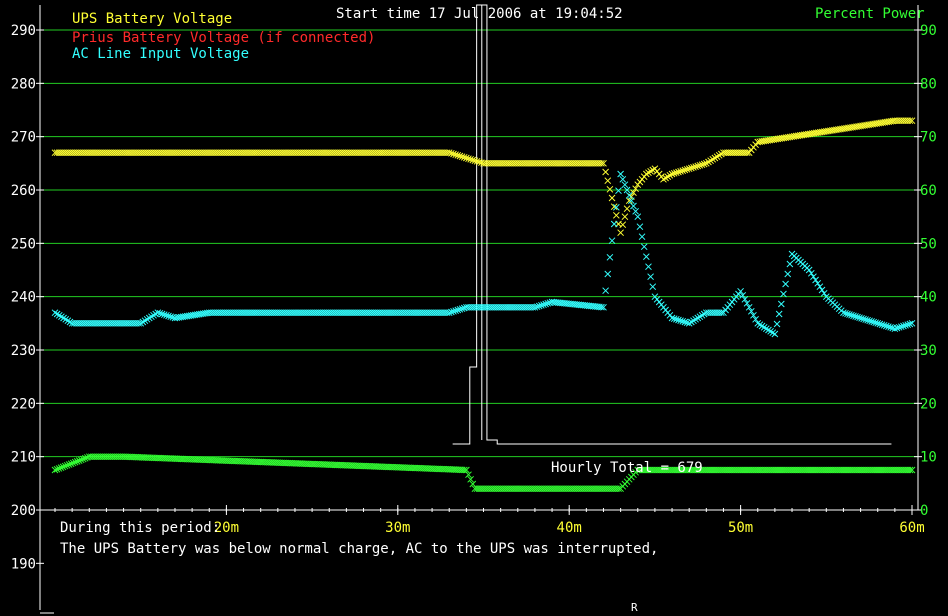  I want to click on corner-letter: R, so click(634, 607).